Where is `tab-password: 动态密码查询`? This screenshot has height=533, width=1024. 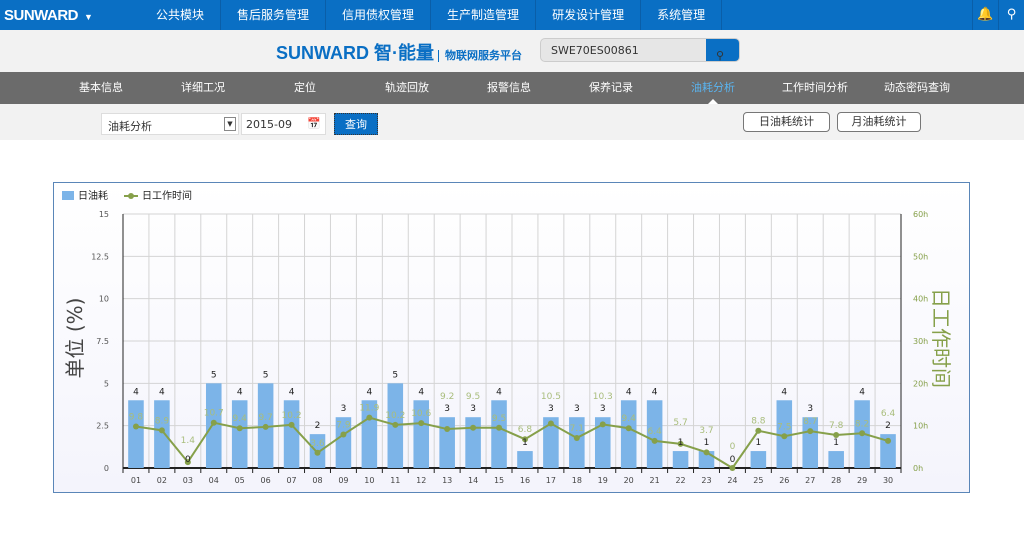 tab-password: 动态密码查询 is located at coordinates (917, 87).